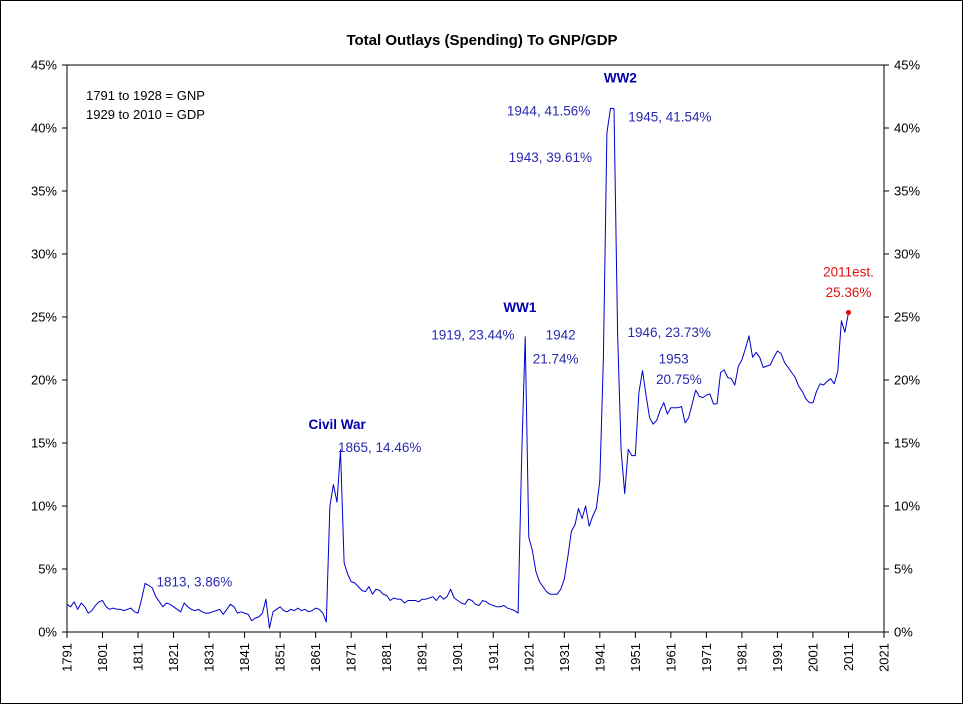  I want to click on x-tick-label: 1821, so click(173, 657).